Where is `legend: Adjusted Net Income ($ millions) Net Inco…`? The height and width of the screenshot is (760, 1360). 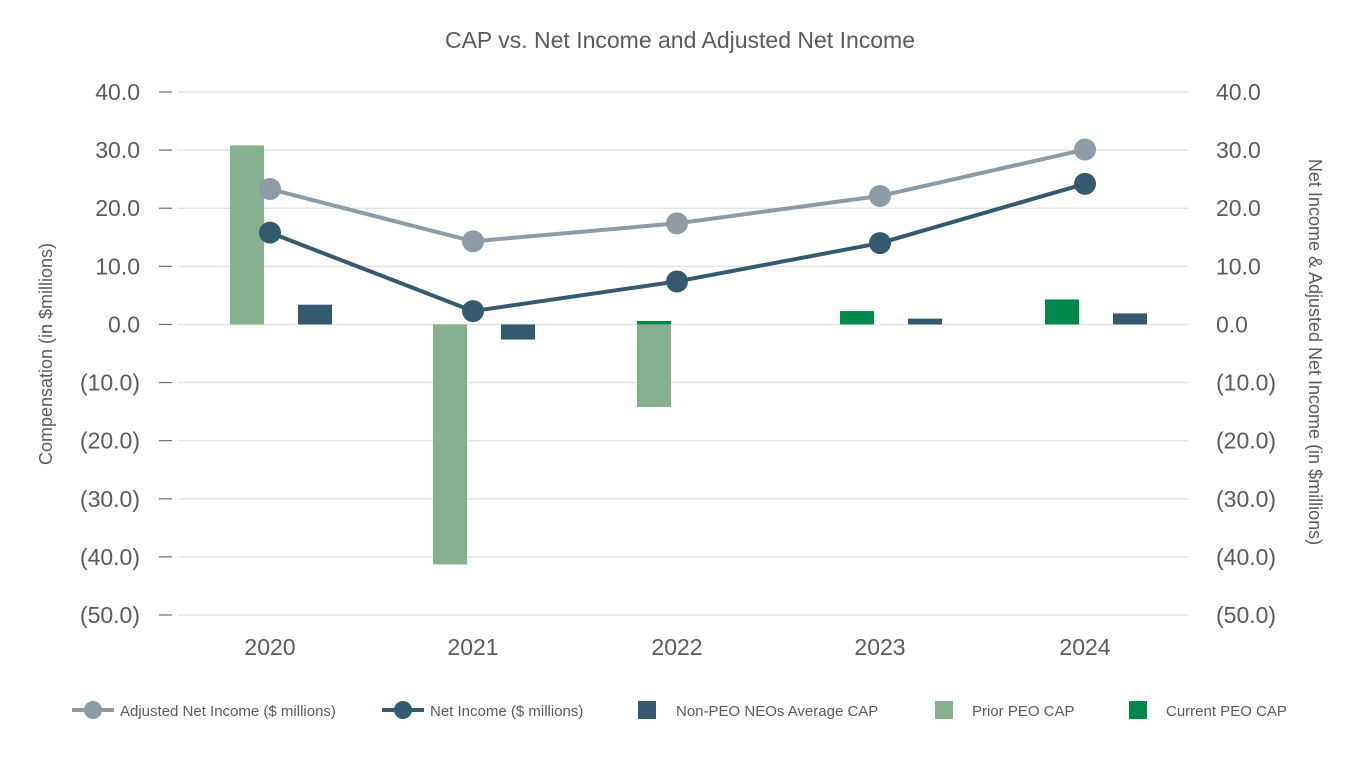 legend: Adjusted Net Income ($ millions) Net Inco… is located at coordinates (679, 710).